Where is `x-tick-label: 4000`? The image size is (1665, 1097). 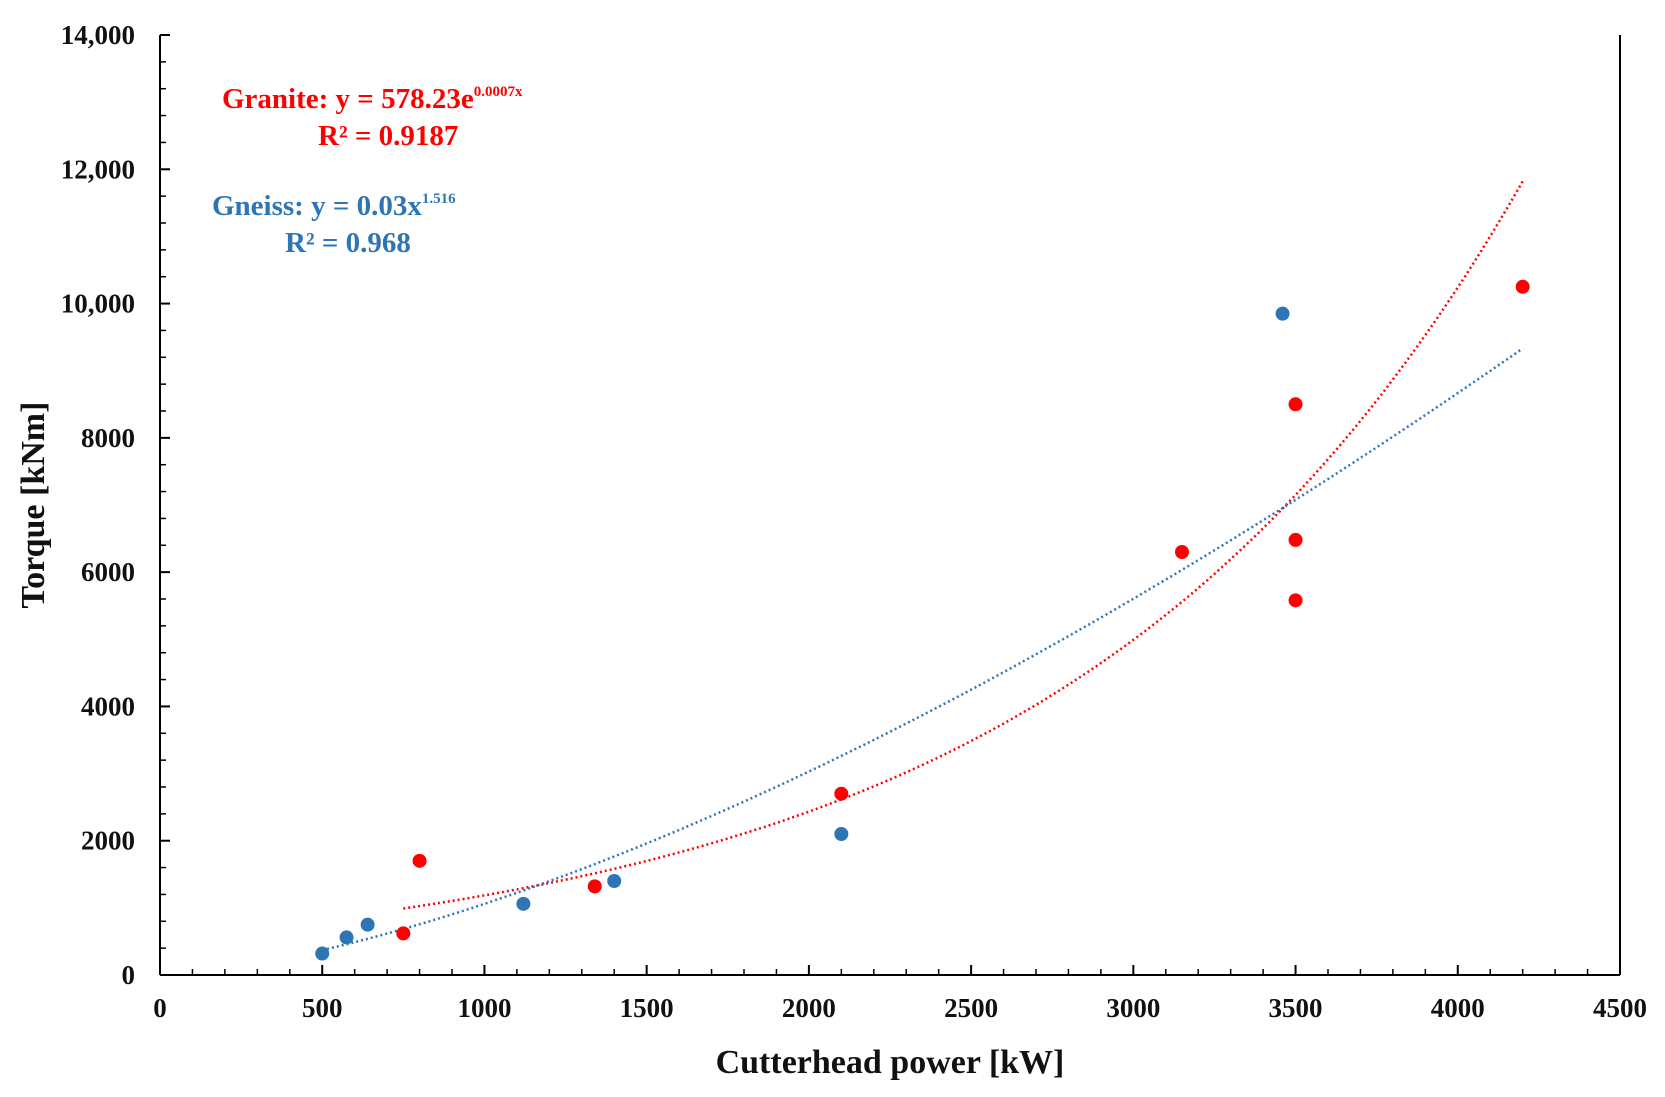 x-tick-label: 4000 is located at coordinates (1458, 1008).